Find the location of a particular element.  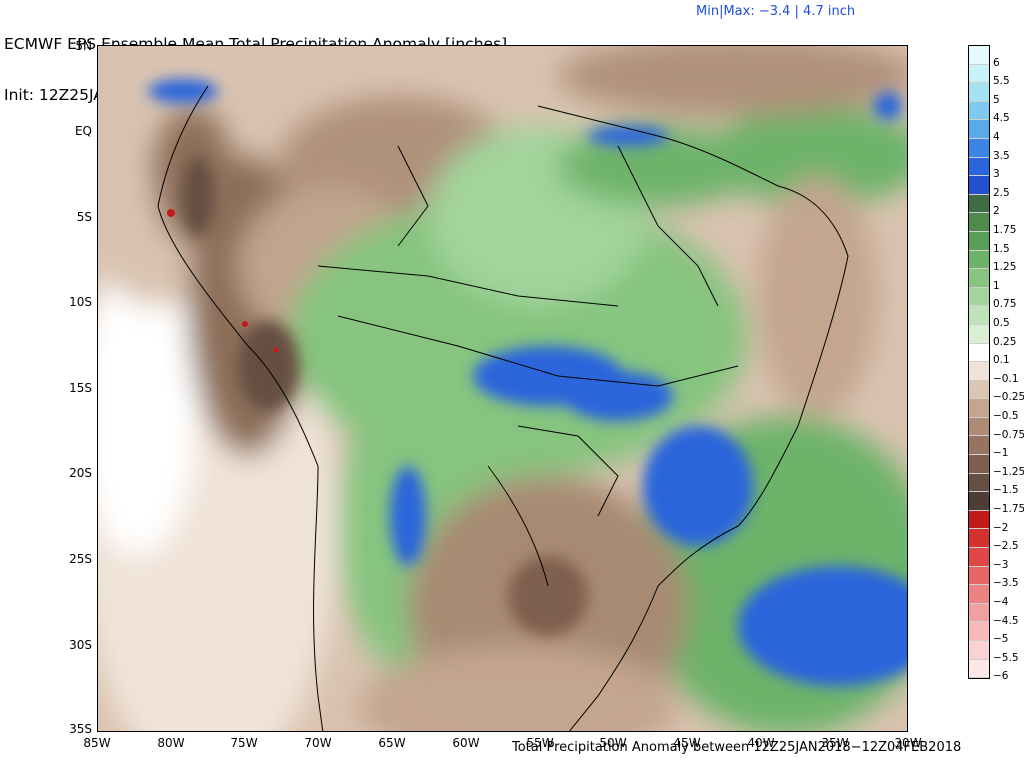

color-scale-label: −0.1 is located at coordinates (1006, 378).